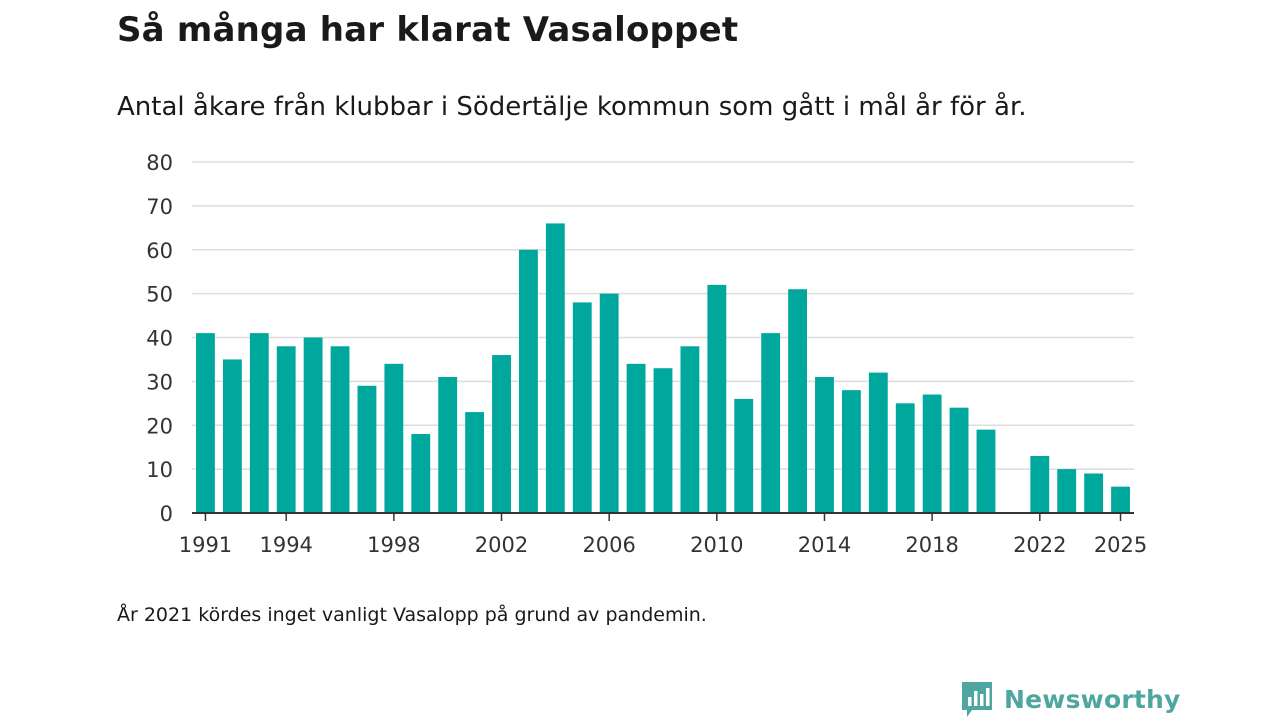 The width and height of the screenshot is (1280, 720). What do you see at coordinates (608, 545) in the screenshot?
I see `x-tick-label: 2006` at bounding box center [608, 545].